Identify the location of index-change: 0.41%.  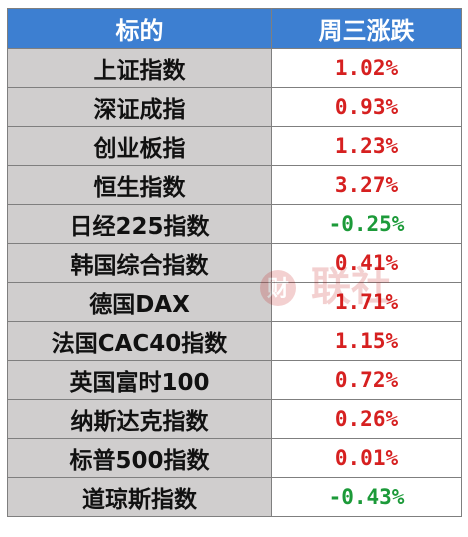
(366, 263).